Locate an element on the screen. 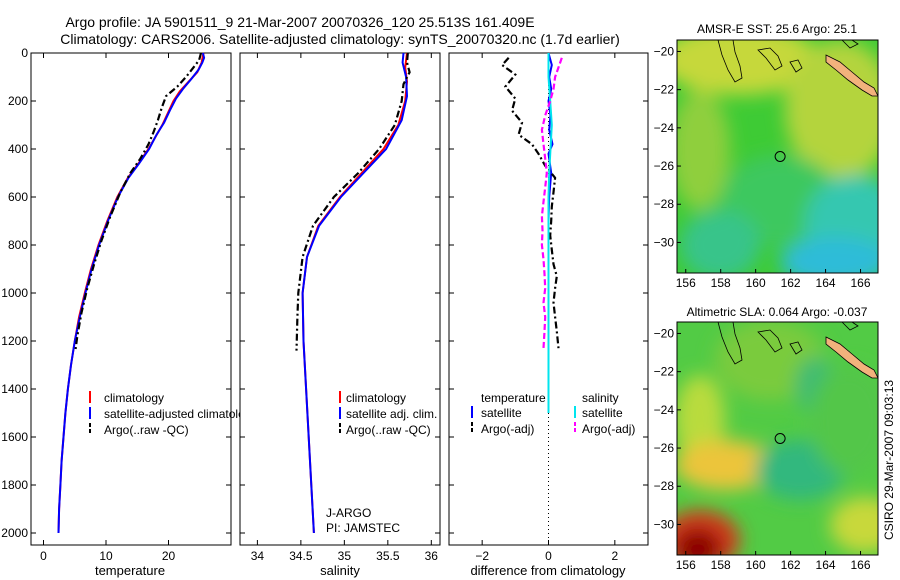 The width and height of the screenshot is (900, 580). legend-label-satellite: satellite adj. clim. is located at coordinates (391, 414).